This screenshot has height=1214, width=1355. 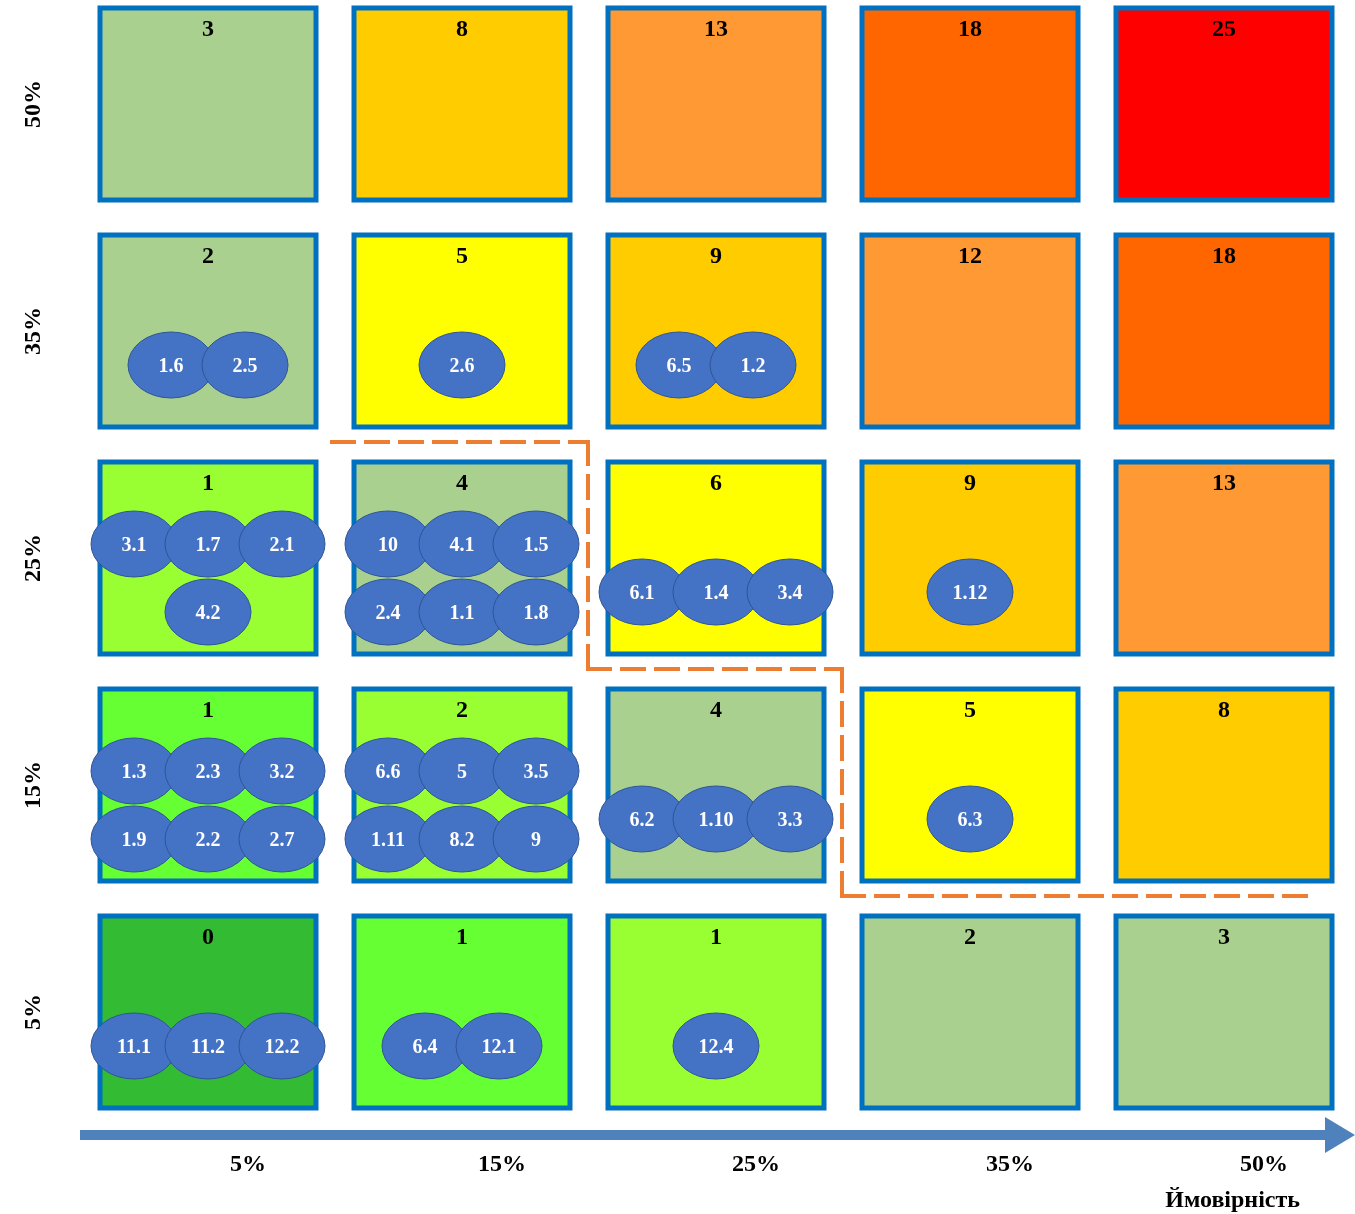 I want to click on oval-label: 1.5, so click(x=536, y=544).